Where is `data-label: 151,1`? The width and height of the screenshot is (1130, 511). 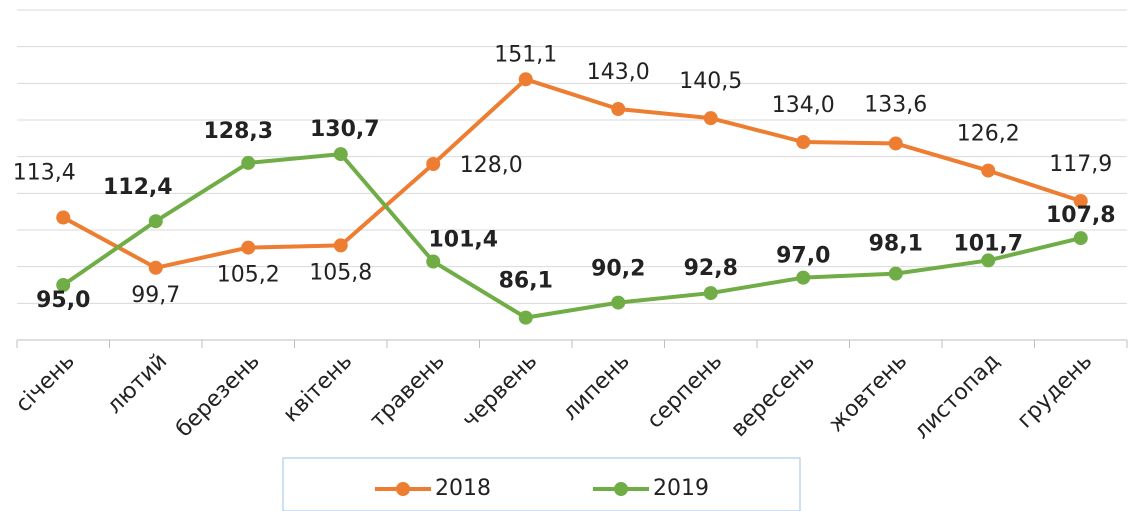 data-label: 151,1 is located at coordinates (525, 54).